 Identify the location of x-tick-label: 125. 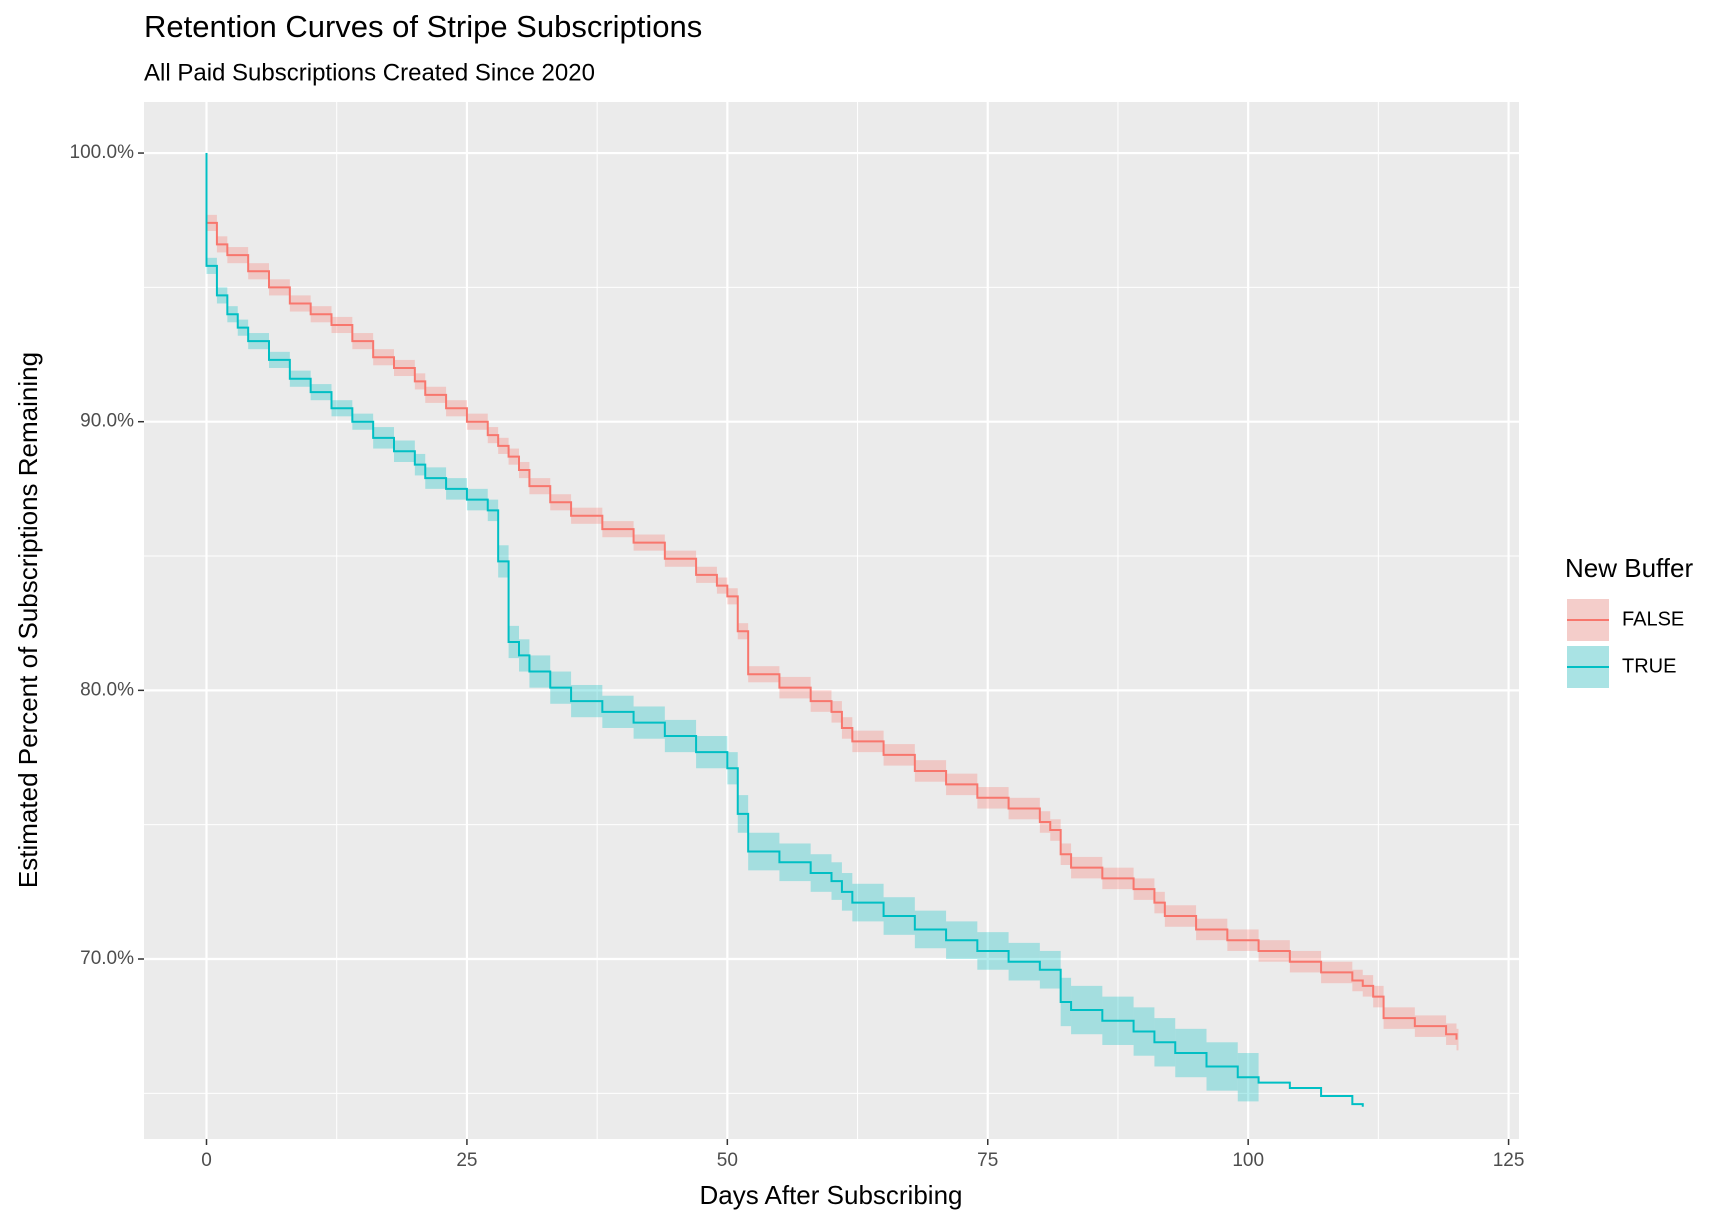
(1509, 1160).